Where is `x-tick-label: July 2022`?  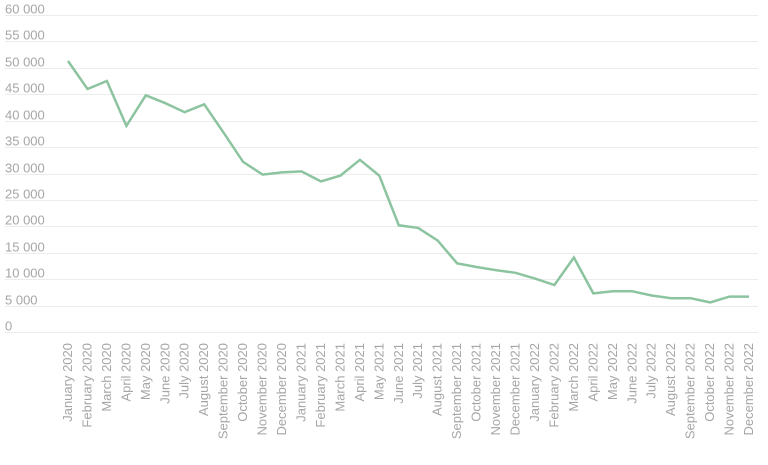
x-tick-label: July 2022 is located at coordinates (651, 371).